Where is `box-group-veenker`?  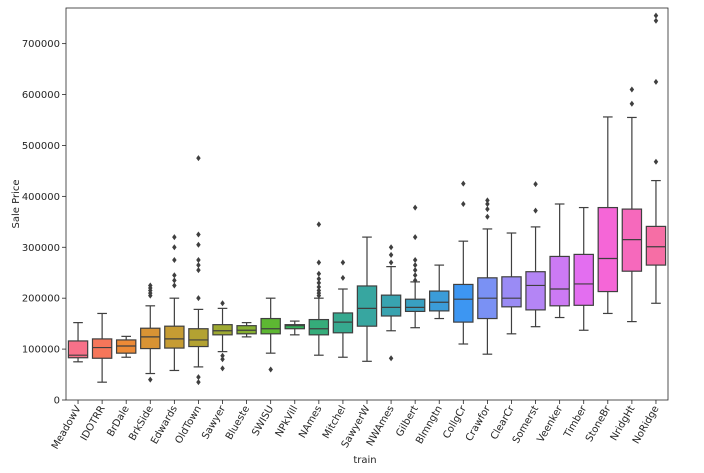
box-group-veenker is located at coordinates (559, 261).